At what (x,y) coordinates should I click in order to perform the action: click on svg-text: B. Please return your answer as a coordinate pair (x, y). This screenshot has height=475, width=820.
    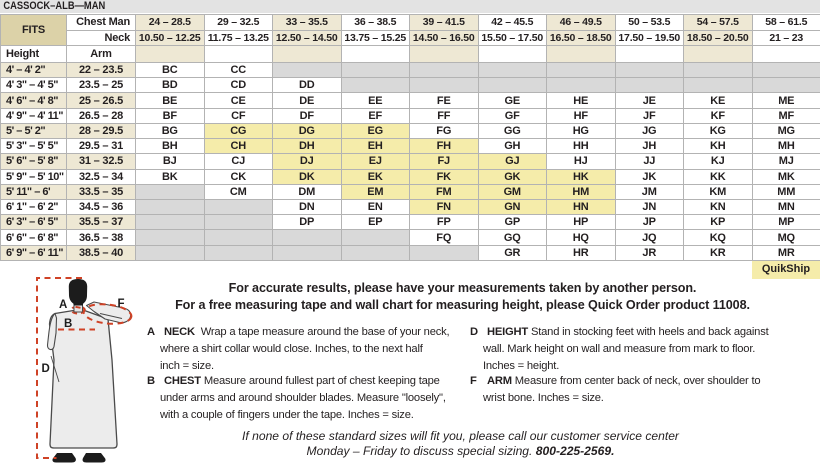
    Looking at the image, I should click on (68, 324).